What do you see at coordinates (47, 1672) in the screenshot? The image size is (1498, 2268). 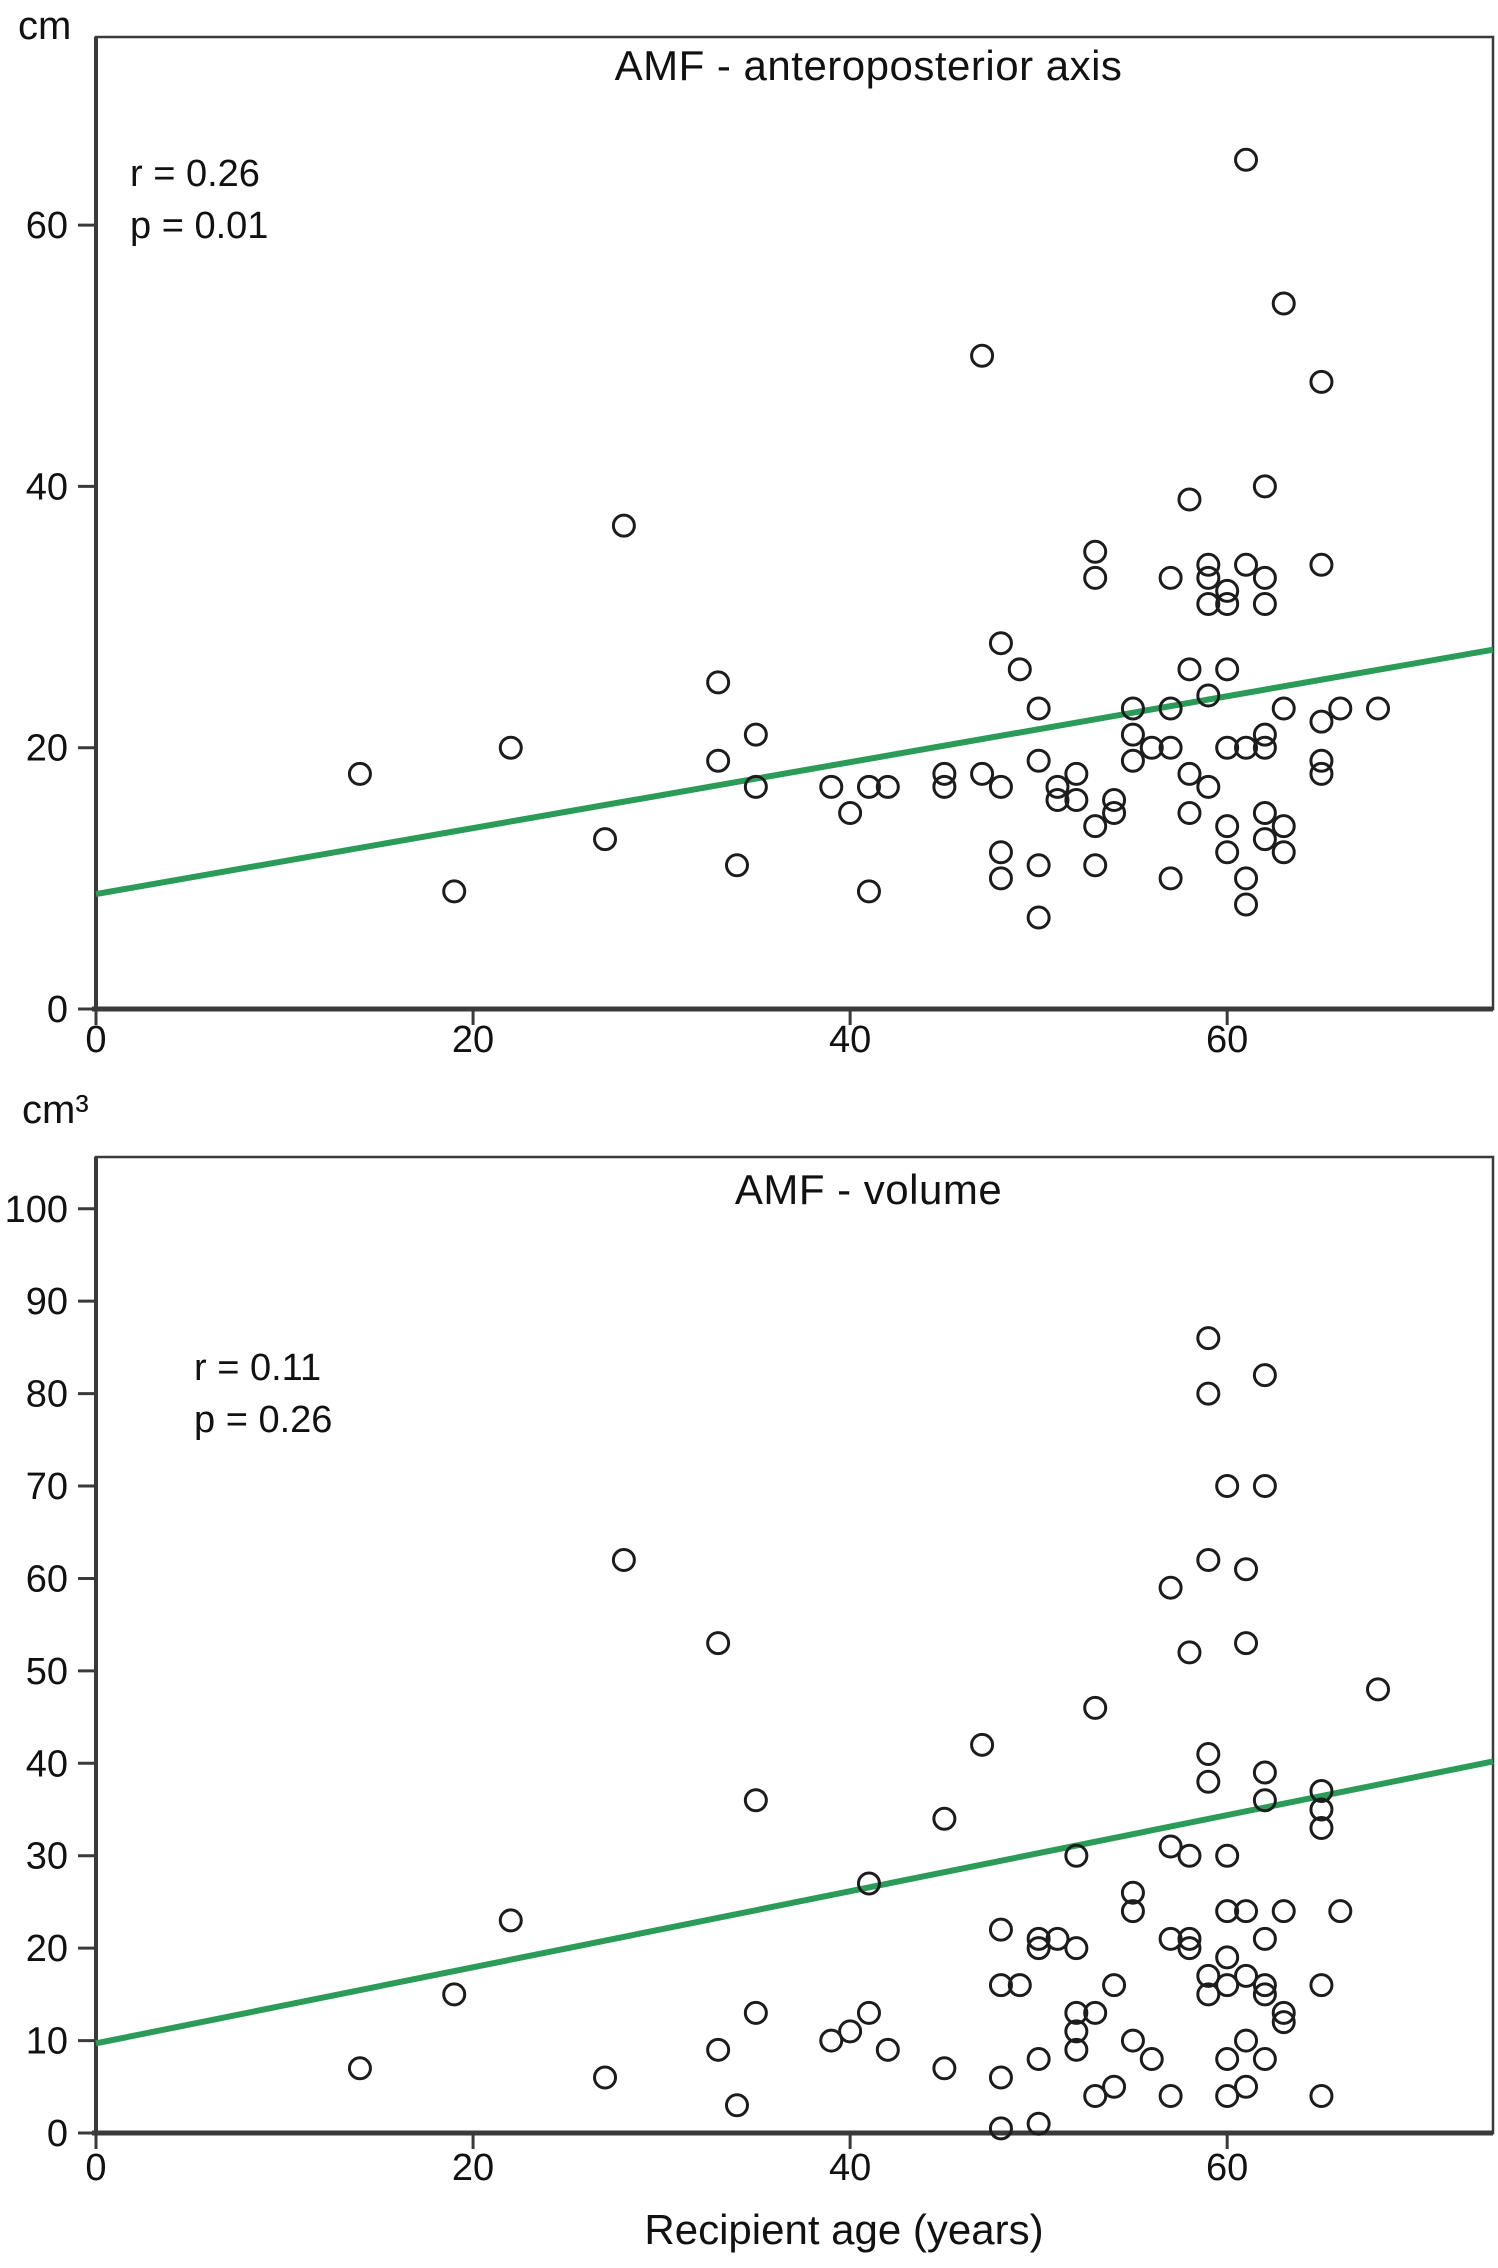 I see `y-axis-tick-label: 50` at bounding box center [47, 1672].